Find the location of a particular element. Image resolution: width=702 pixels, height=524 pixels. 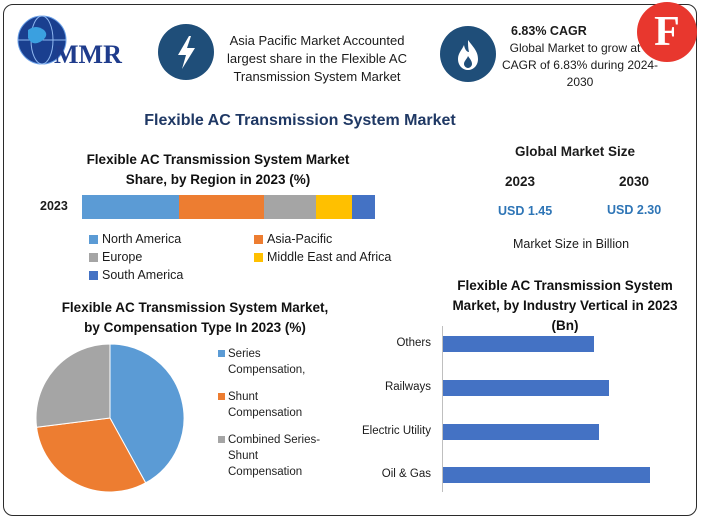

legend-label: Asia-Pacific is located at coordinates (300, 239).